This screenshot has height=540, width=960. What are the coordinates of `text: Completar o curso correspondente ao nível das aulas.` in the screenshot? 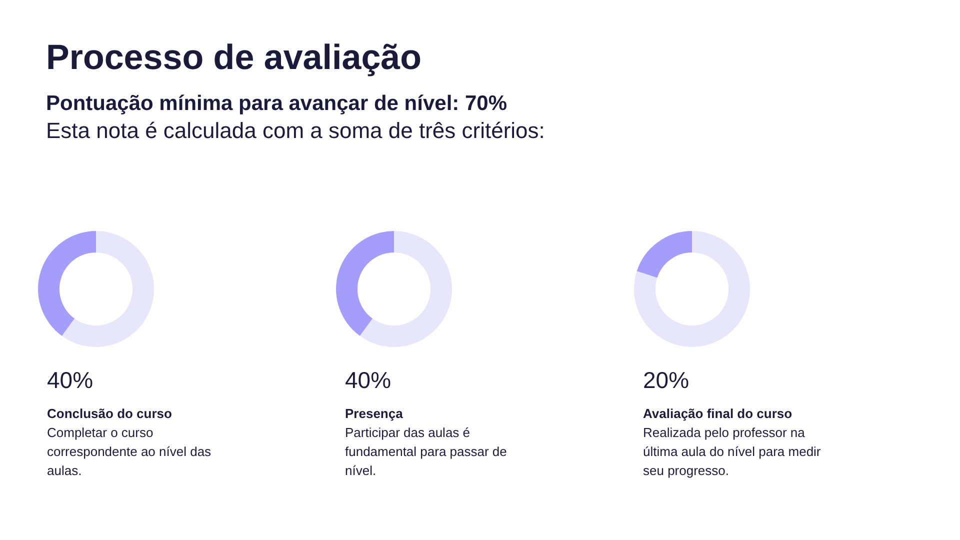 It's located at (129, 452).